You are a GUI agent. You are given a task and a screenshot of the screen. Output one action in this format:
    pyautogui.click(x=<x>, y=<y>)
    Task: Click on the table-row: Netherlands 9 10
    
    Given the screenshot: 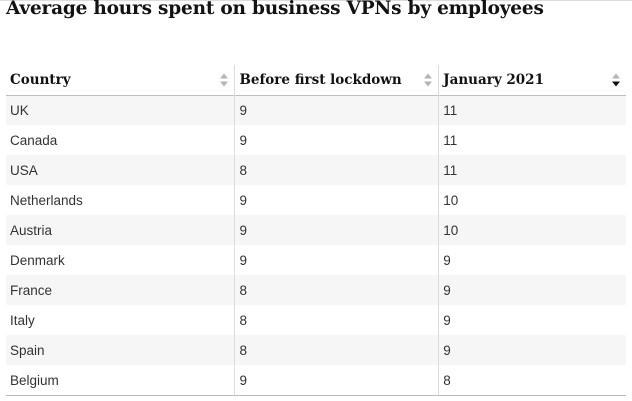 What is the action you would take?
    pyautogui.click(x=316, y=200)
    